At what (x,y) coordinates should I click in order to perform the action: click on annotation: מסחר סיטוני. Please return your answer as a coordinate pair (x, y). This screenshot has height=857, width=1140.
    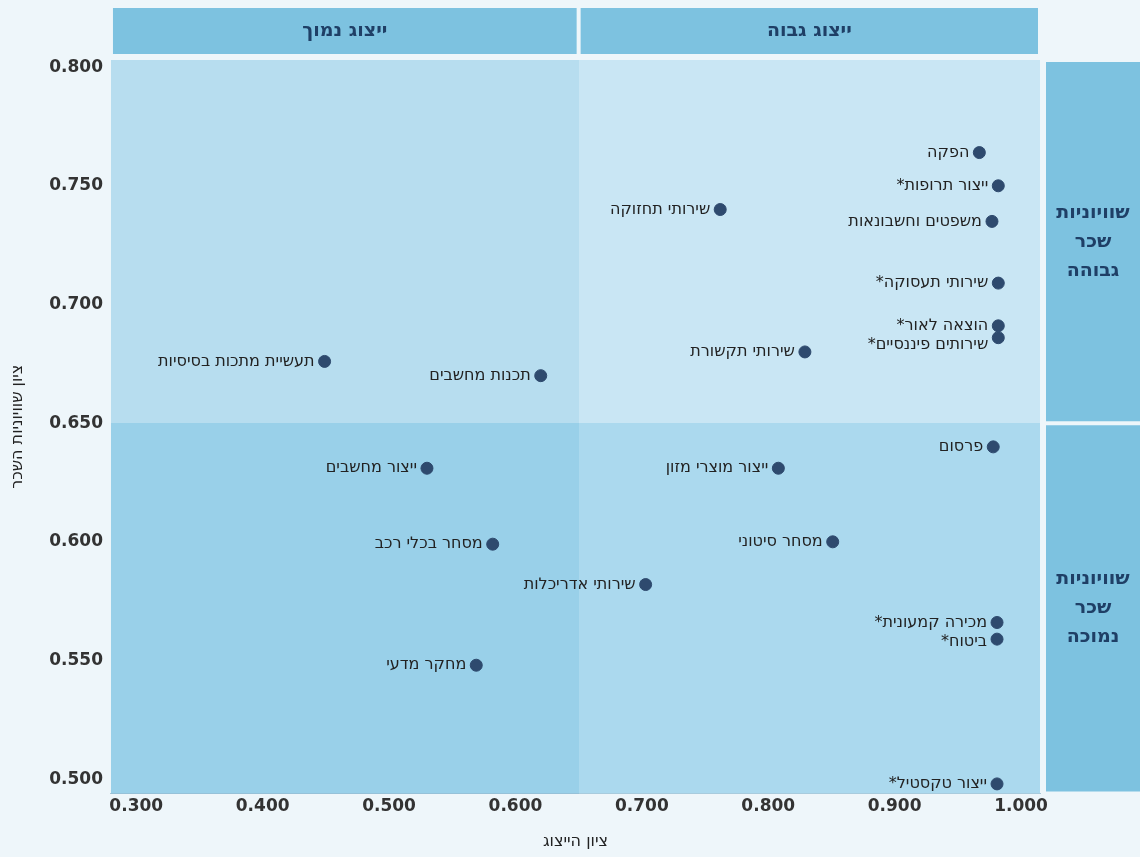
    Looking at the image, I should click on (780, 540).